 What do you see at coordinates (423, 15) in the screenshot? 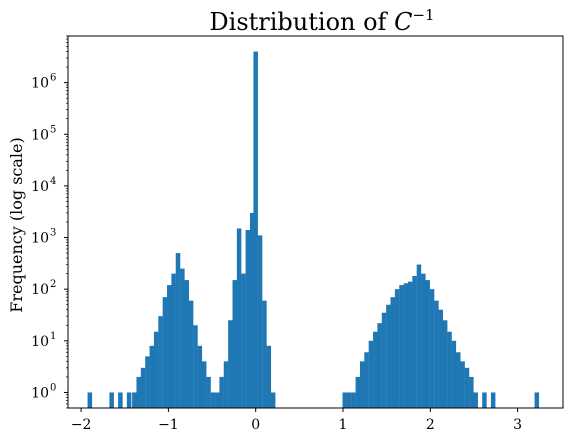
I see `chart-title-exponent: −1` at bounding box center [423, 15].